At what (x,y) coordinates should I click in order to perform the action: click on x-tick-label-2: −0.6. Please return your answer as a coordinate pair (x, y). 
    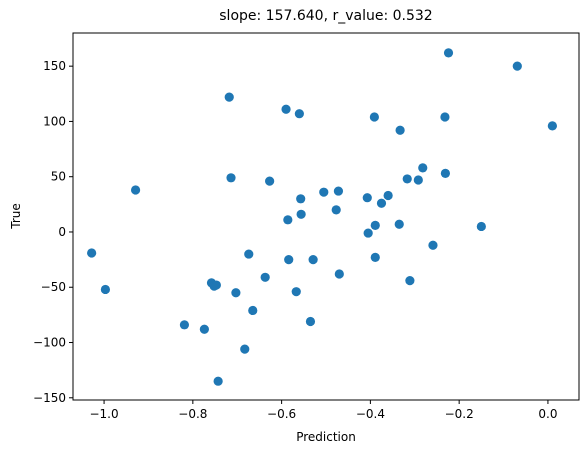
    Looking at the image, I should click on (281, 414).